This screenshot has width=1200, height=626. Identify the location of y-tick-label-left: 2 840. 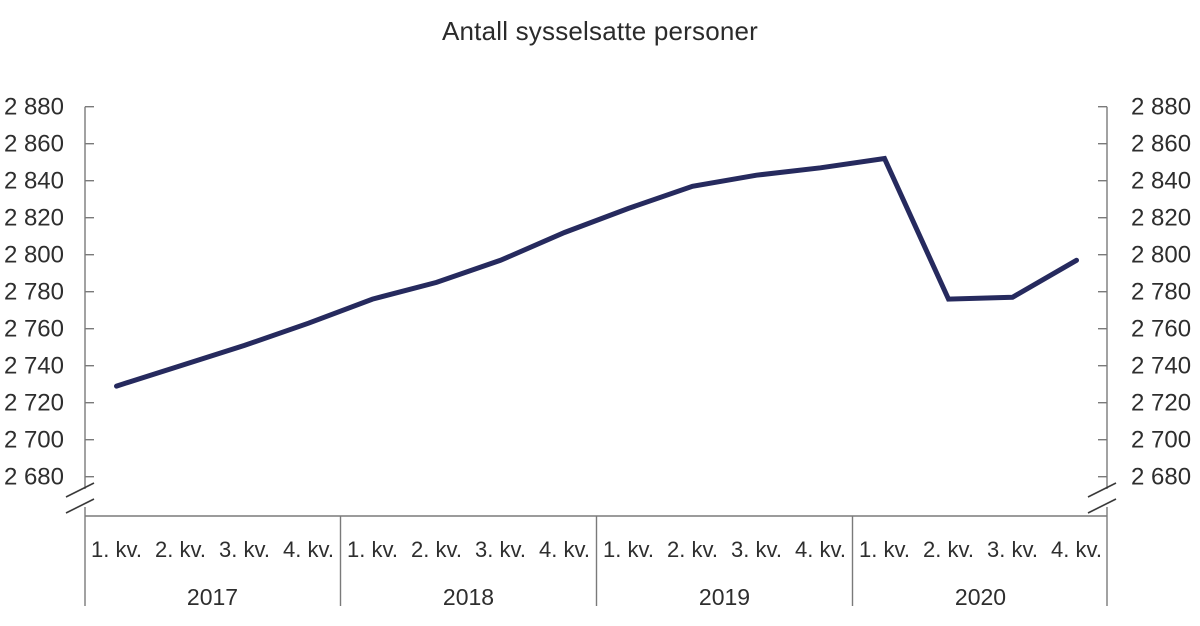
(34, 181).